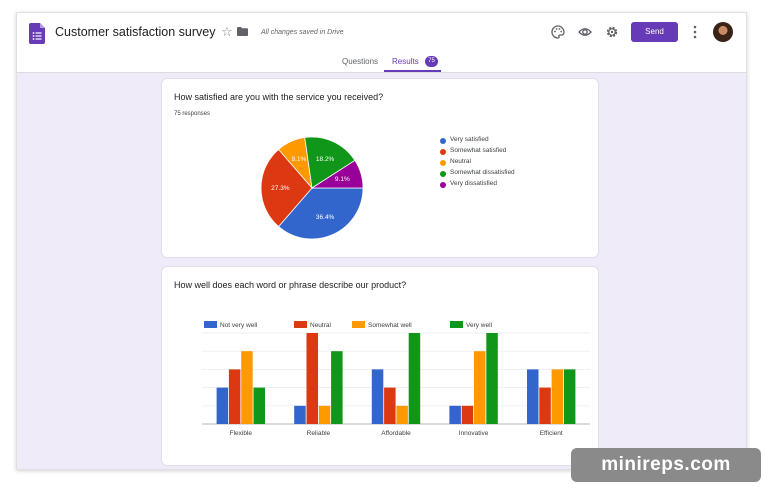 This screenshot has height=489, width=763. What do you see at coordinates (259, 405) in the screenshot?
I see `bar-flexible-very-well` at bounding box center [259, 405].